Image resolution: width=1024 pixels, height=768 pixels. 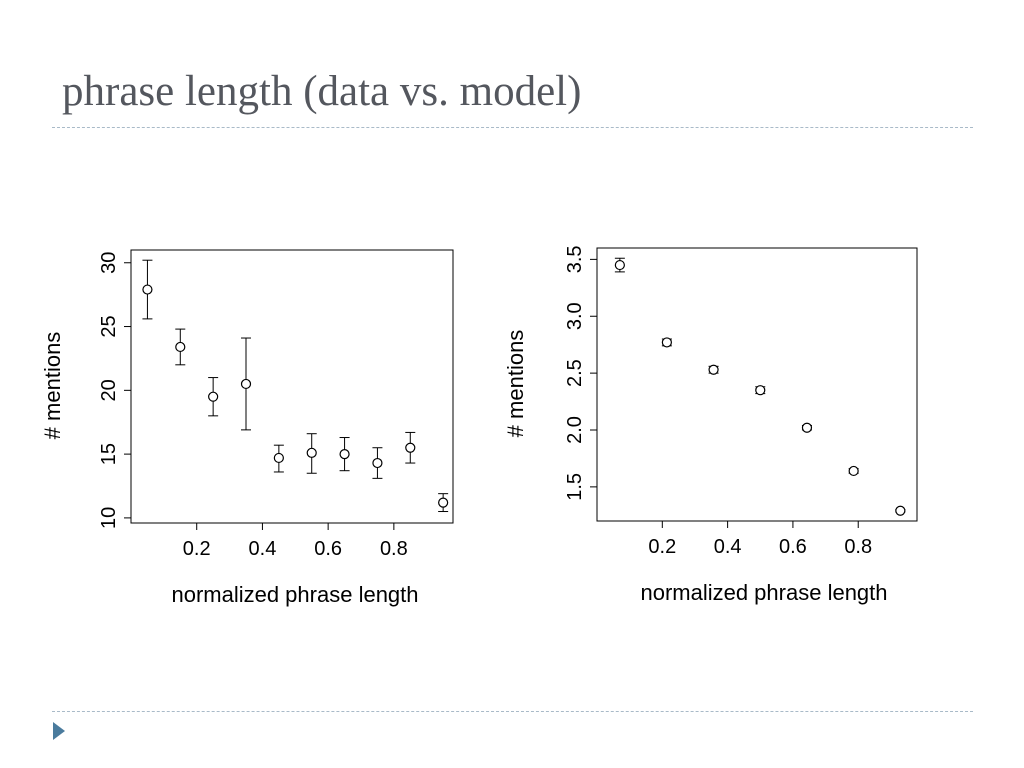 I want to click on footer-divider, so click(x=512, y=711).